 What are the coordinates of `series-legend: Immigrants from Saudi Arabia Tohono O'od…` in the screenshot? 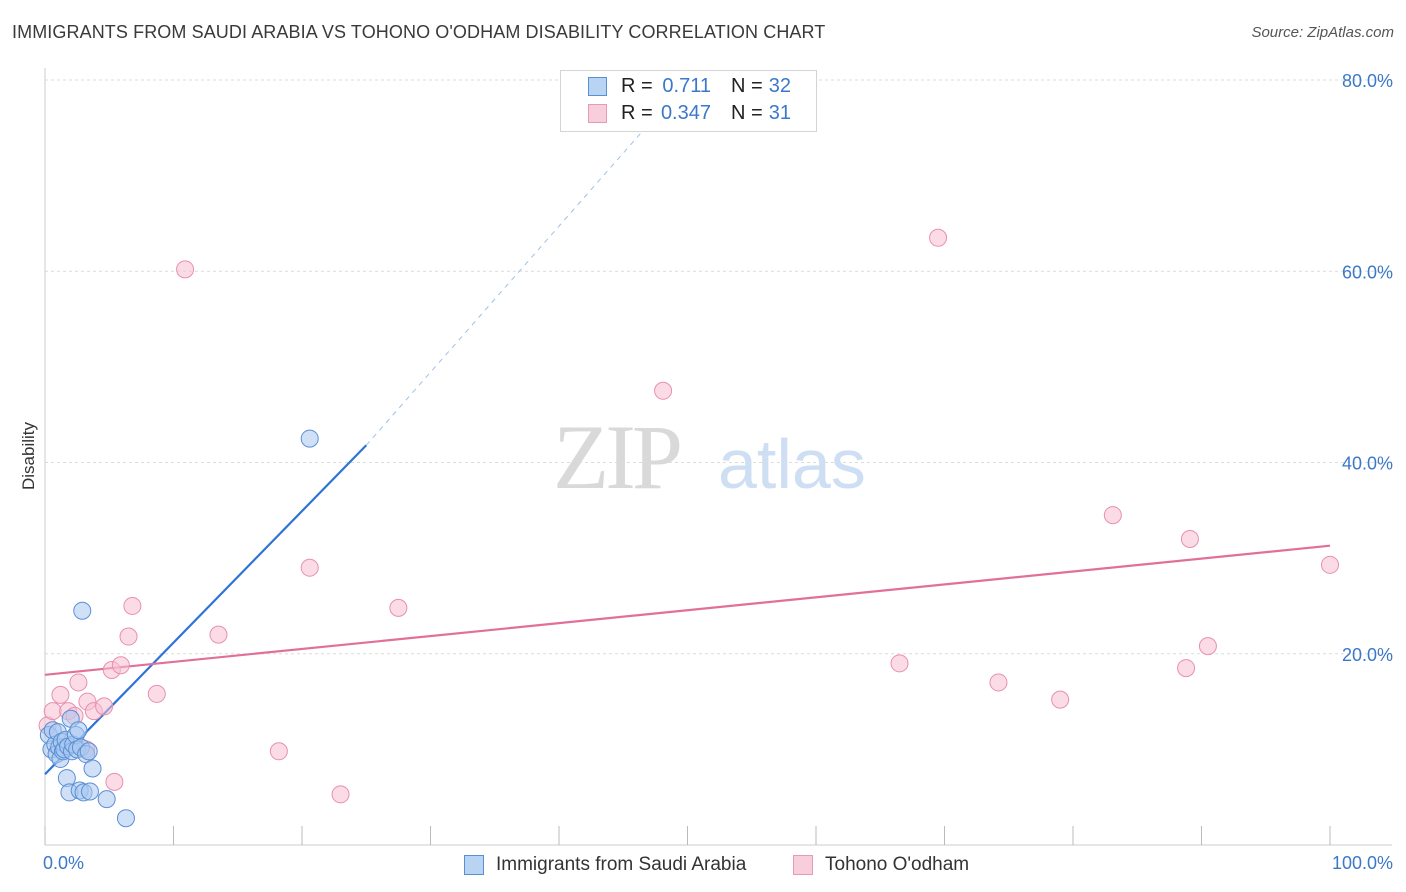 It's located at (703, 864).